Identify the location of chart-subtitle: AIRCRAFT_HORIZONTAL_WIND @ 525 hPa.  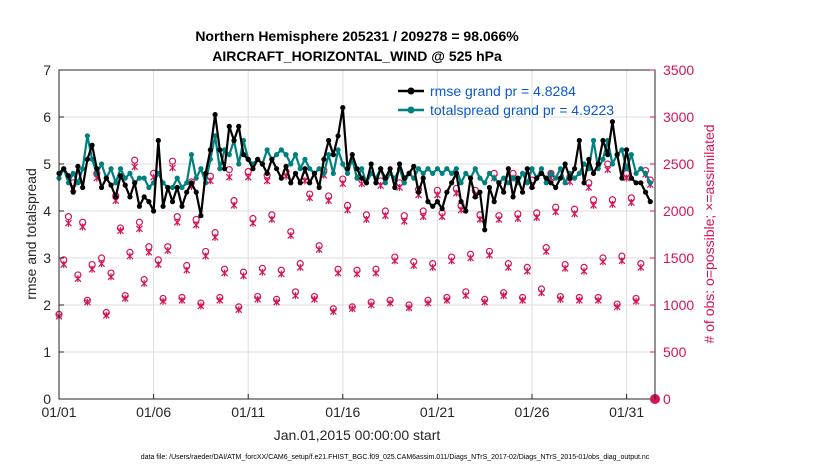
(357, 56).